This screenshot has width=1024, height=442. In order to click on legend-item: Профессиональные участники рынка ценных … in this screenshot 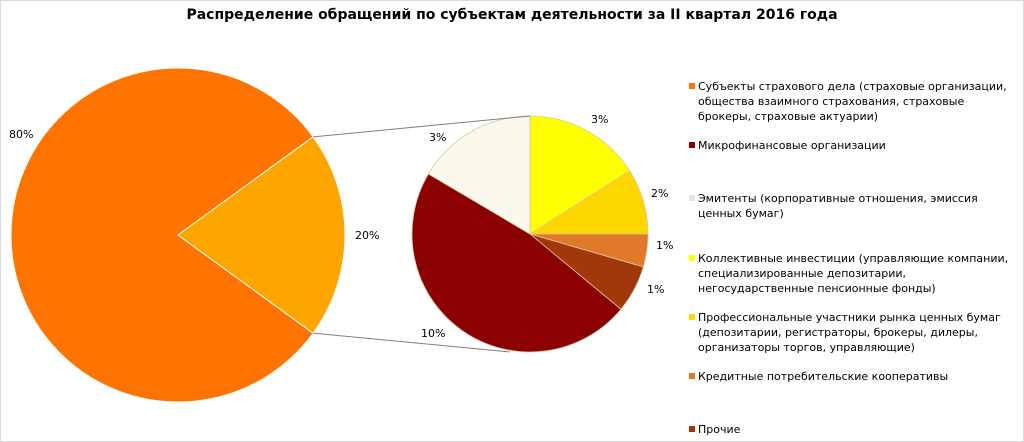, I will do `click(854, 332)`.